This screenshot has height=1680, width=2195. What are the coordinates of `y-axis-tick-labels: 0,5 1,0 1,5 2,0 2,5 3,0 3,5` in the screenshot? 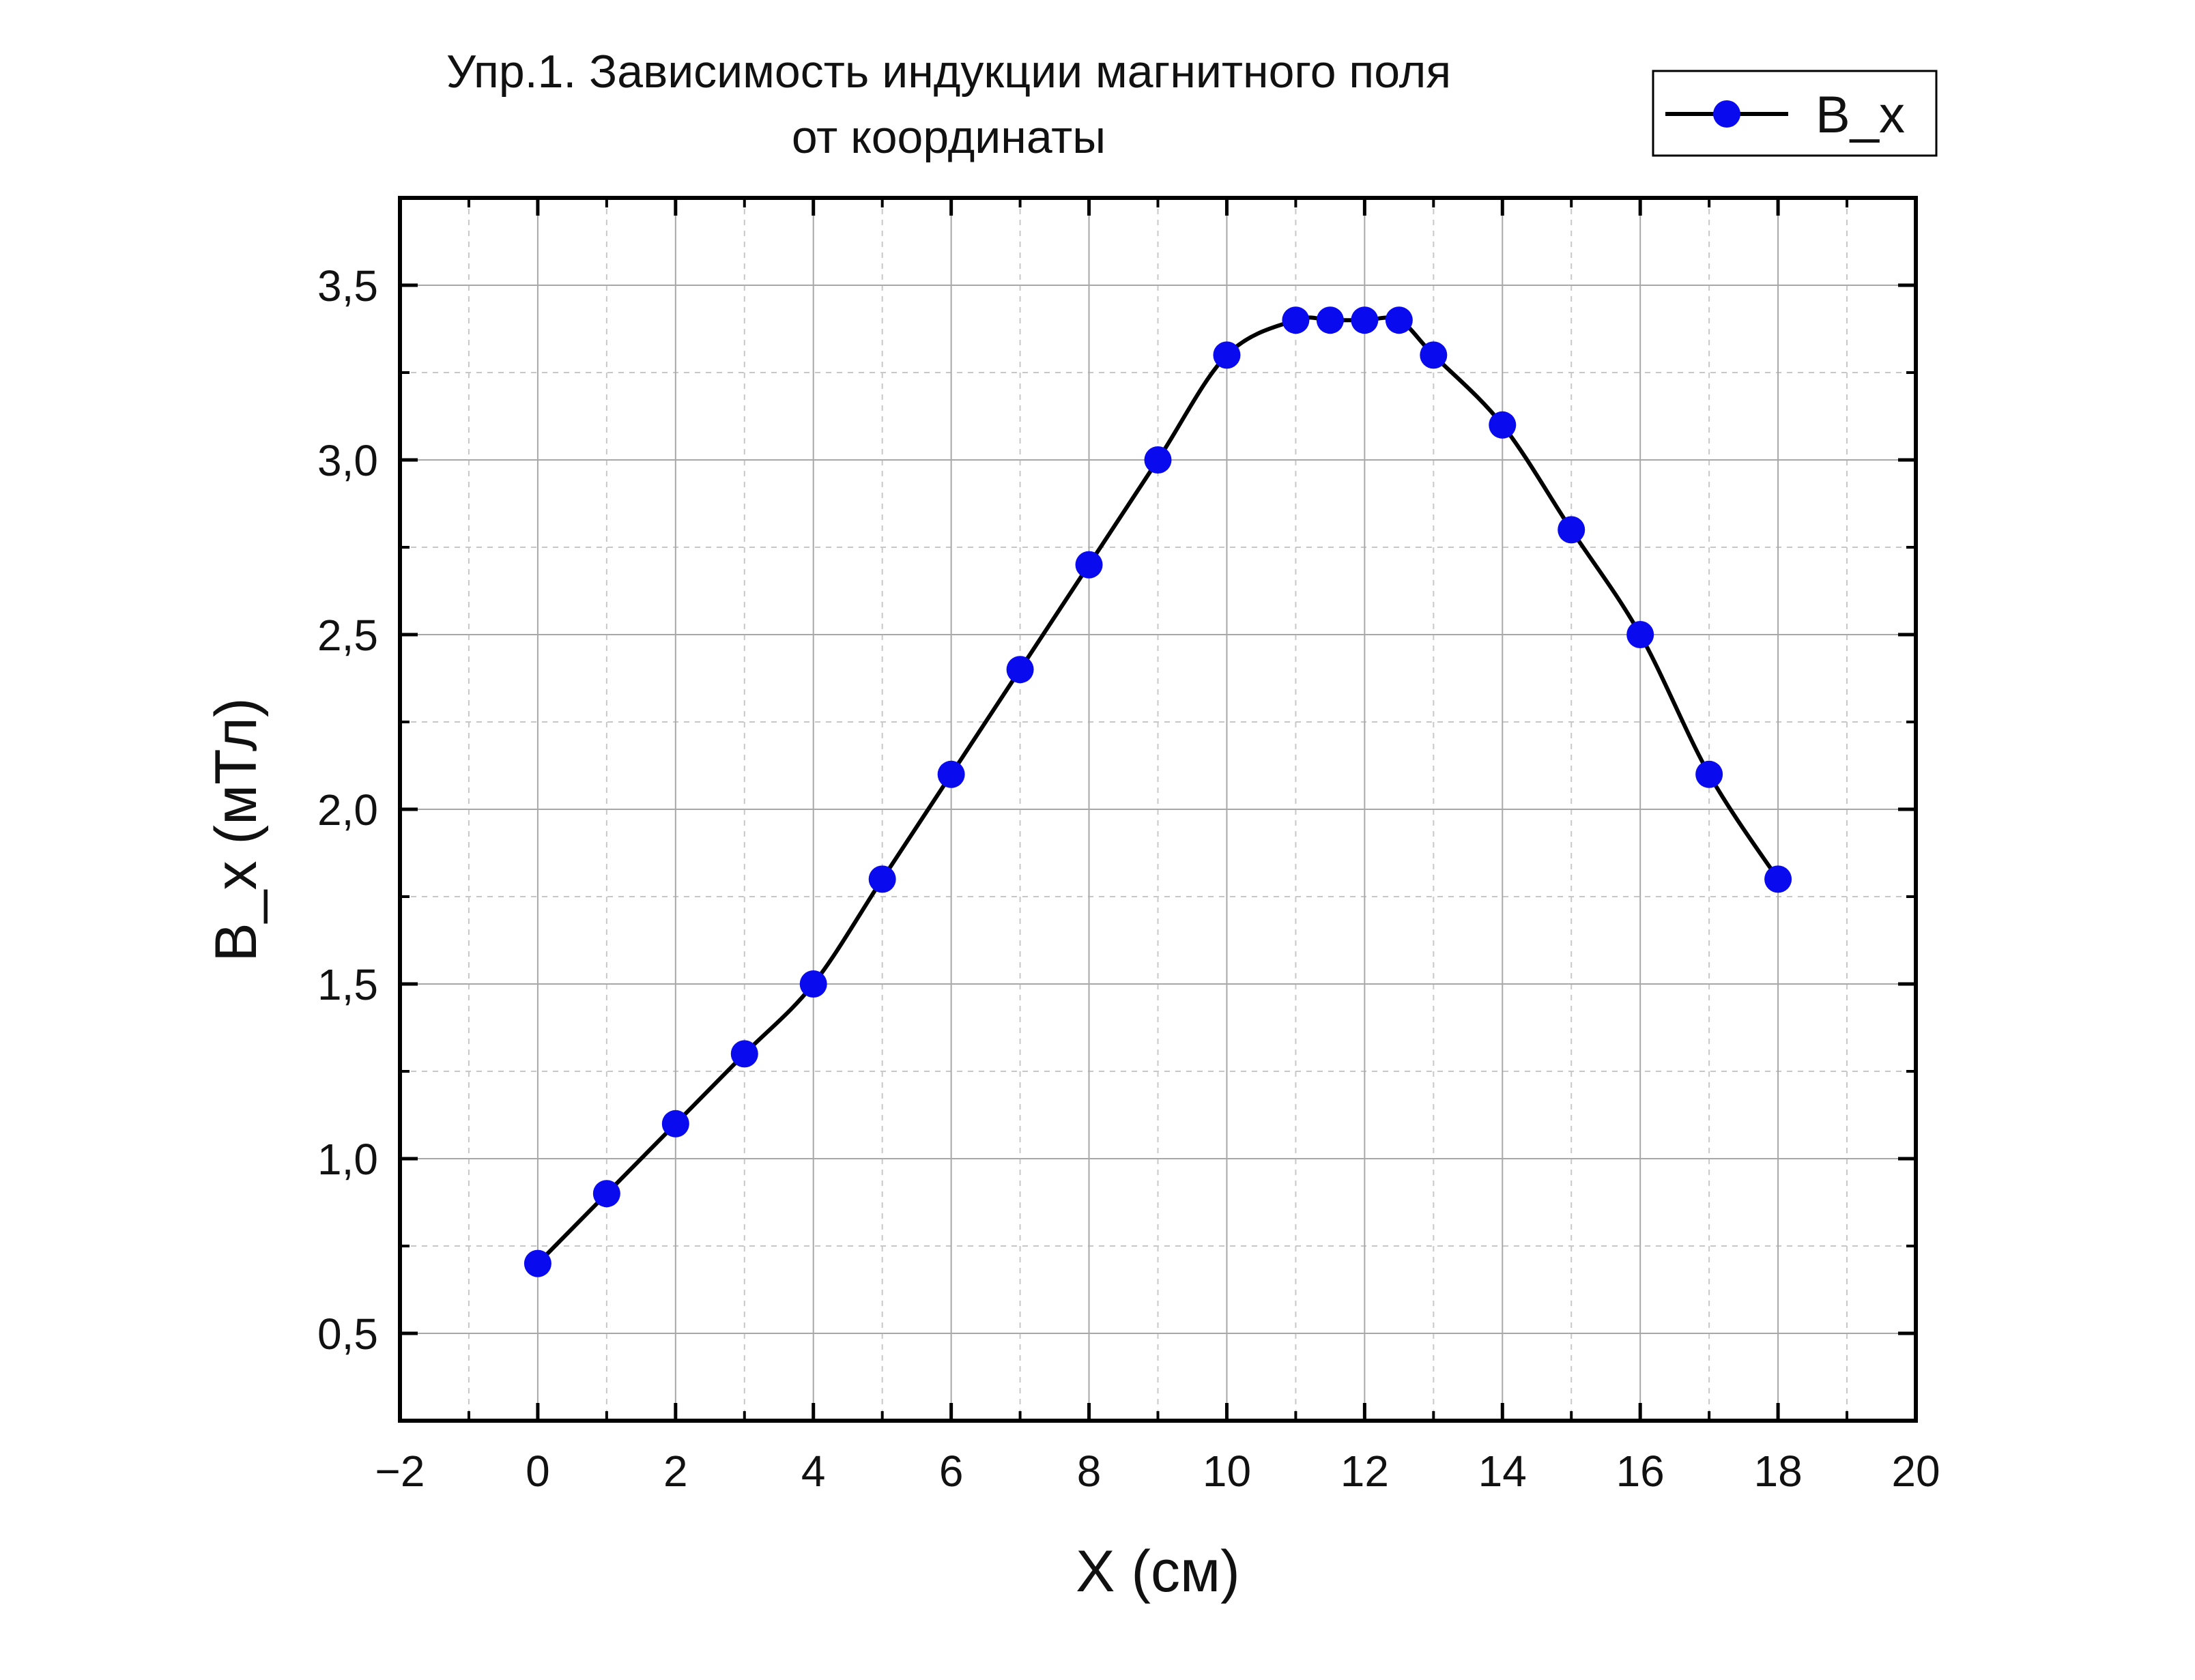 It's located at (348, 810).